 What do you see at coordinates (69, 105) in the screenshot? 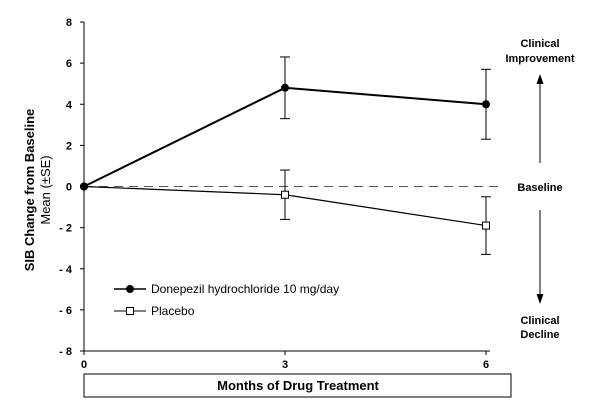
I see `y-tick-label: 4` at bounding box center [69, 105].